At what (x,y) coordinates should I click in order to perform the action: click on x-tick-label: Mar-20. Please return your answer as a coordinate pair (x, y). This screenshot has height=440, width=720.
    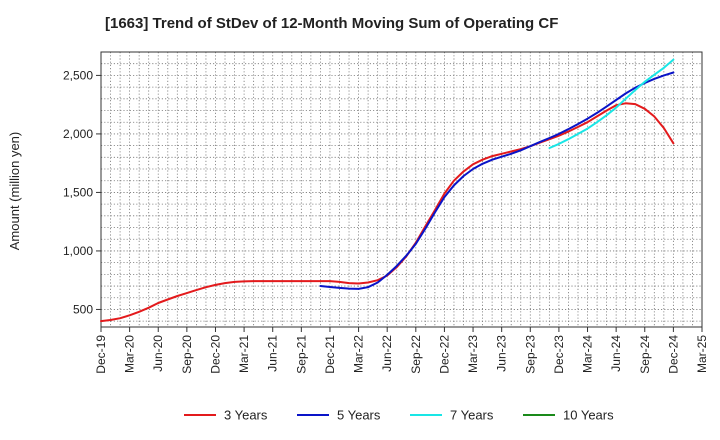
    Looking at the image, I should click on (130, 354).